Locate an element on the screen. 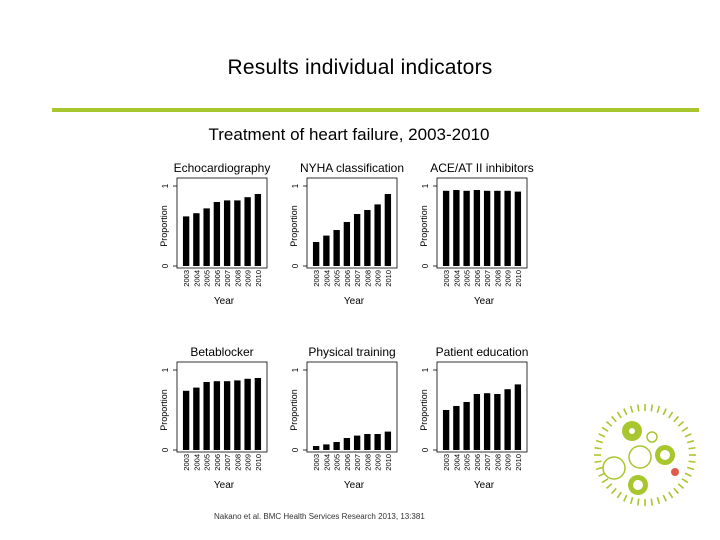 Image resolution: width=720 pixels, height=540 pixels. panel-title: Echocardiography is located at coordinates (222, 168).